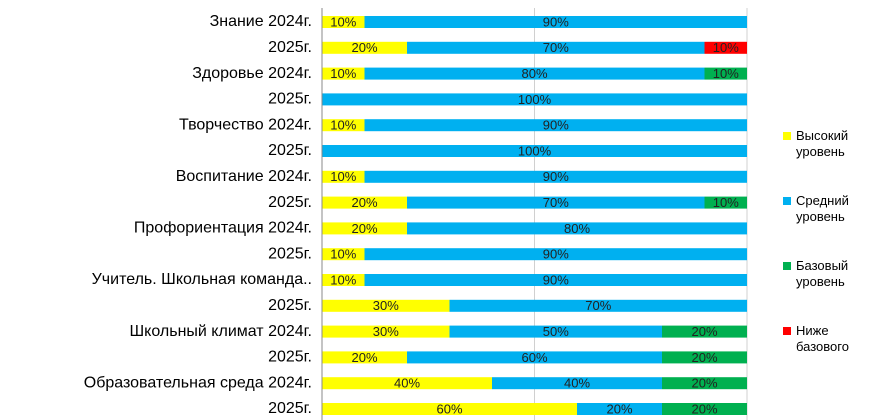 This screenshot has height=420, width=876. What do you see at coordinates (245, 124) in the screenshot?
I see `category-label: Творчество 2024г.` at bounding box center [245, 124].